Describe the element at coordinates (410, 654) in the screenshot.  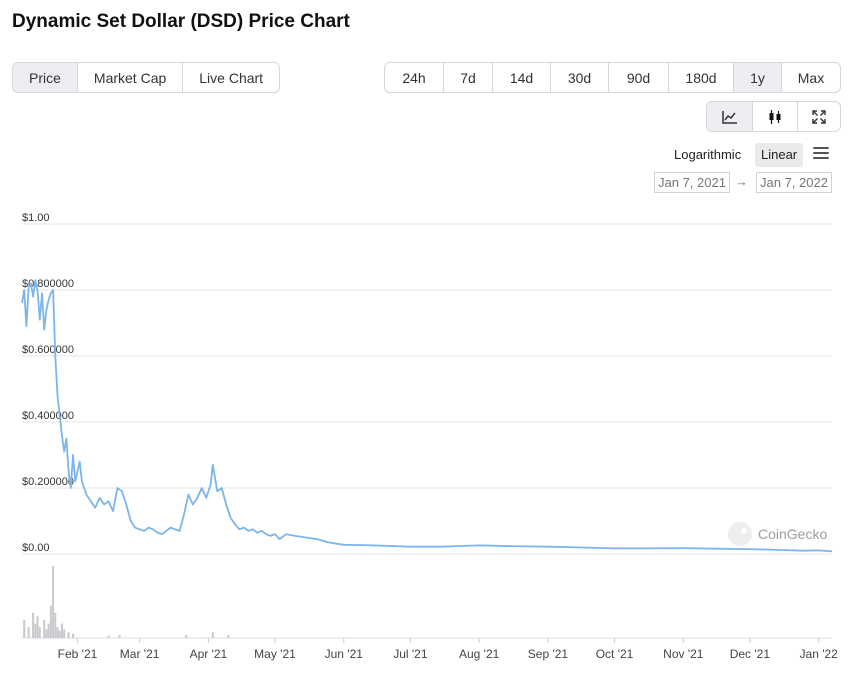
I see `x-tick-label: Jul '21` at that location.